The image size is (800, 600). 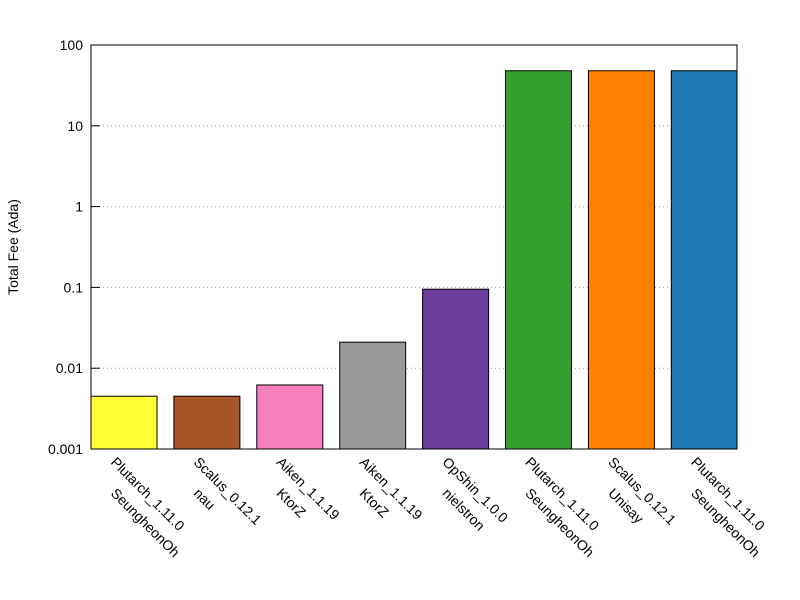 What do you see at coordinates (13, 247) in the screenshot?
I see `y-axis-label: Total Fee (Ada)` at bounding box center [13, 247].